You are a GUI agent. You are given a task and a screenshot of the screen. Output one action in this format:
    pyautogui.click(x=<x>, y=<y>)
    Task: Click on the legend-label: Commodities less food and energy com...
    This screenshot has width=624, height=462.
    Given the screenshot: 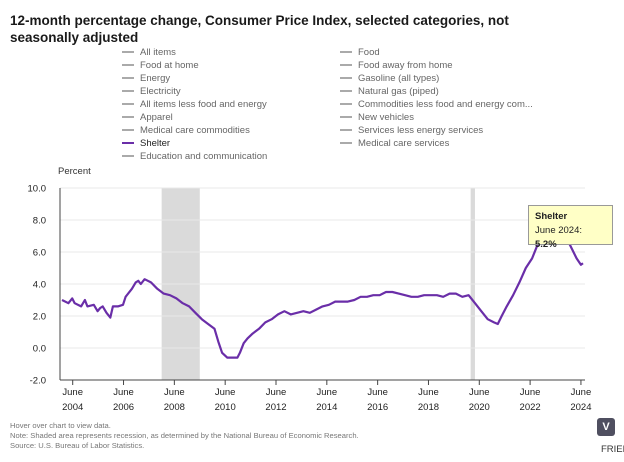 What is the action you would take?
    pyautogui.click(x=445, y=104)
    